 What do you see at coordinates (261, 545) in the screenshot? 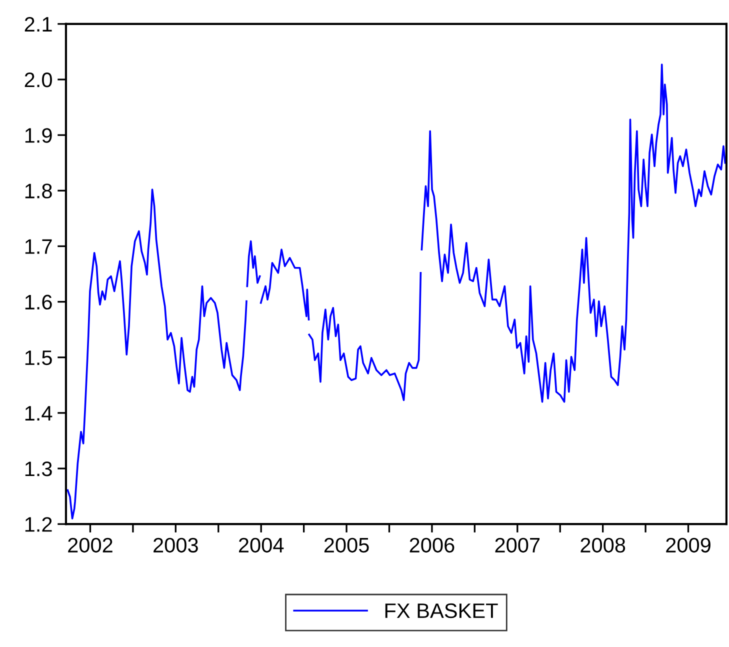
I see `x-tick-label: 2004` at bounding box center [261, 545].